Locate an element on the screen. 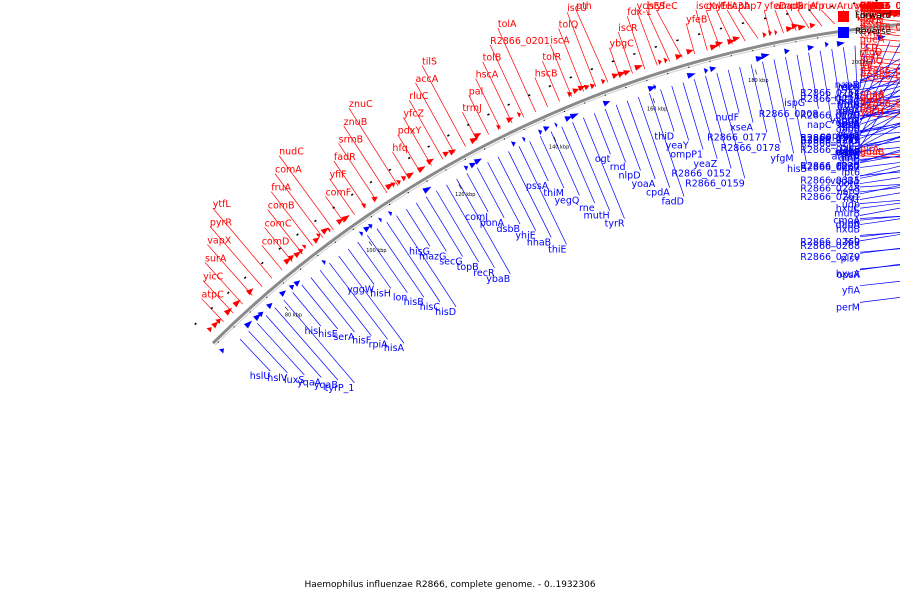  gene-label: nudF is located at coordinates (728, 118).